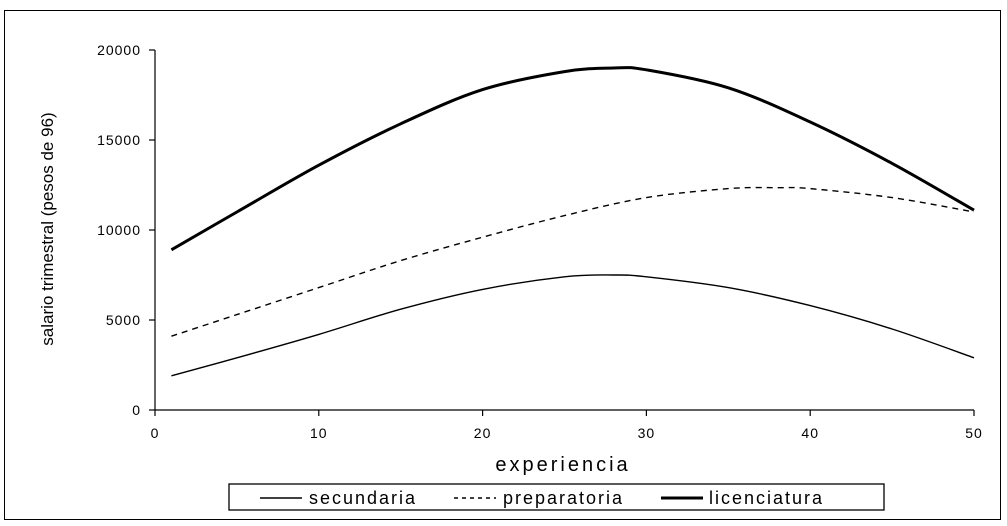 The image size is (1007, 526). Describe the element at coordinates (119, 230) in the screenshot. I see `y-tick-label: 10000` at that location.